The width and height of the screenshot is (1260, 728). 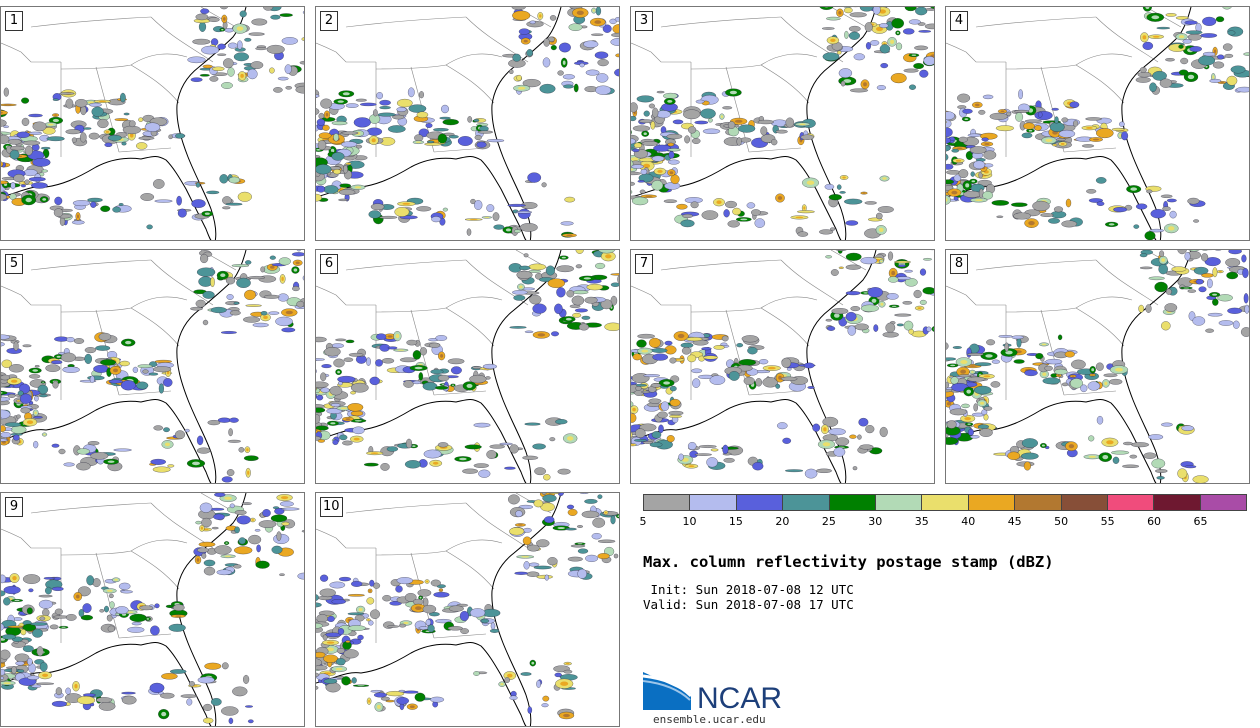 What do you see at coordinates (782, 521) in the screenshot?
I see `colorbar-tick-label: 20` at bounding box center [782, 521].